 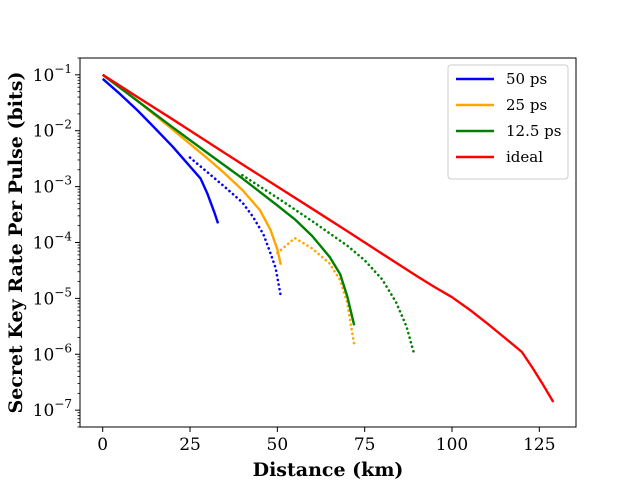 What do you see at coordinates (52, 186) in the screenshot?
I see `y-tick-label: 10⁻³` at bounding box center [52, 186].